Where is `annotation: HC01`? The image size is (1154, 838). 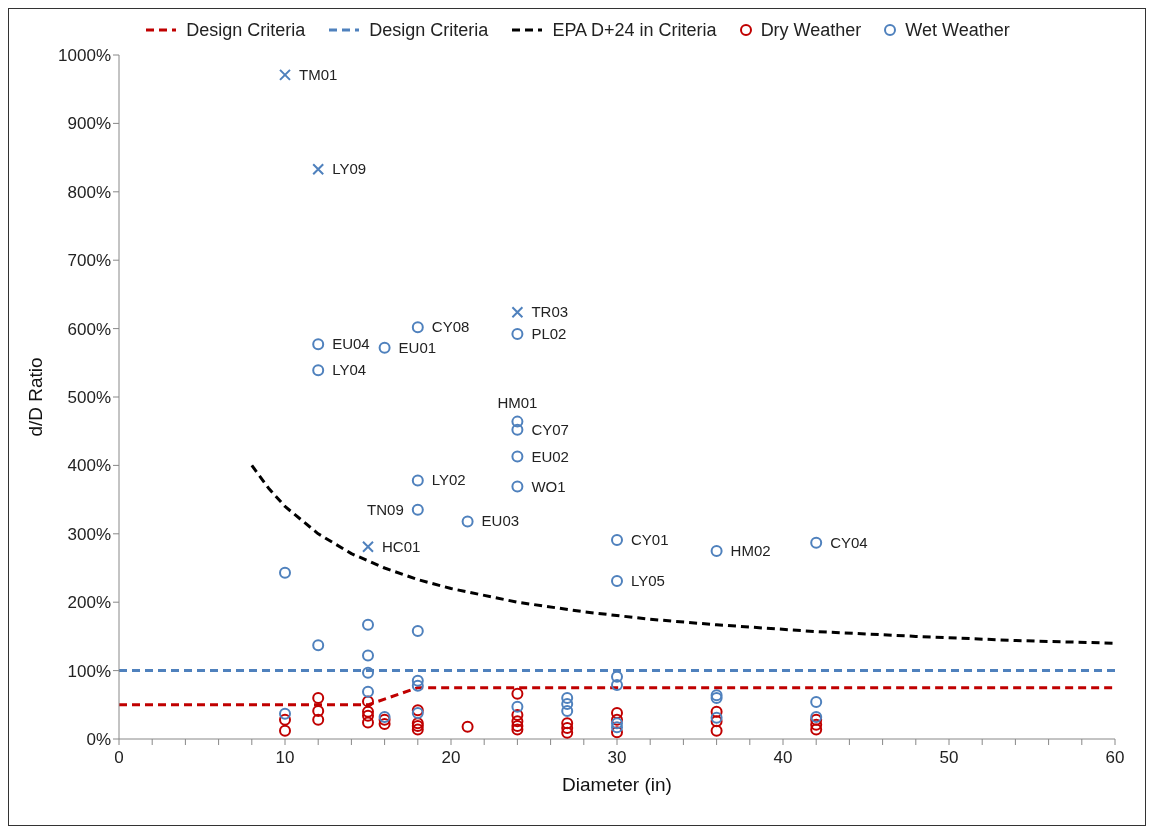 annotation: HC01 is located at coordinates (401, 546).